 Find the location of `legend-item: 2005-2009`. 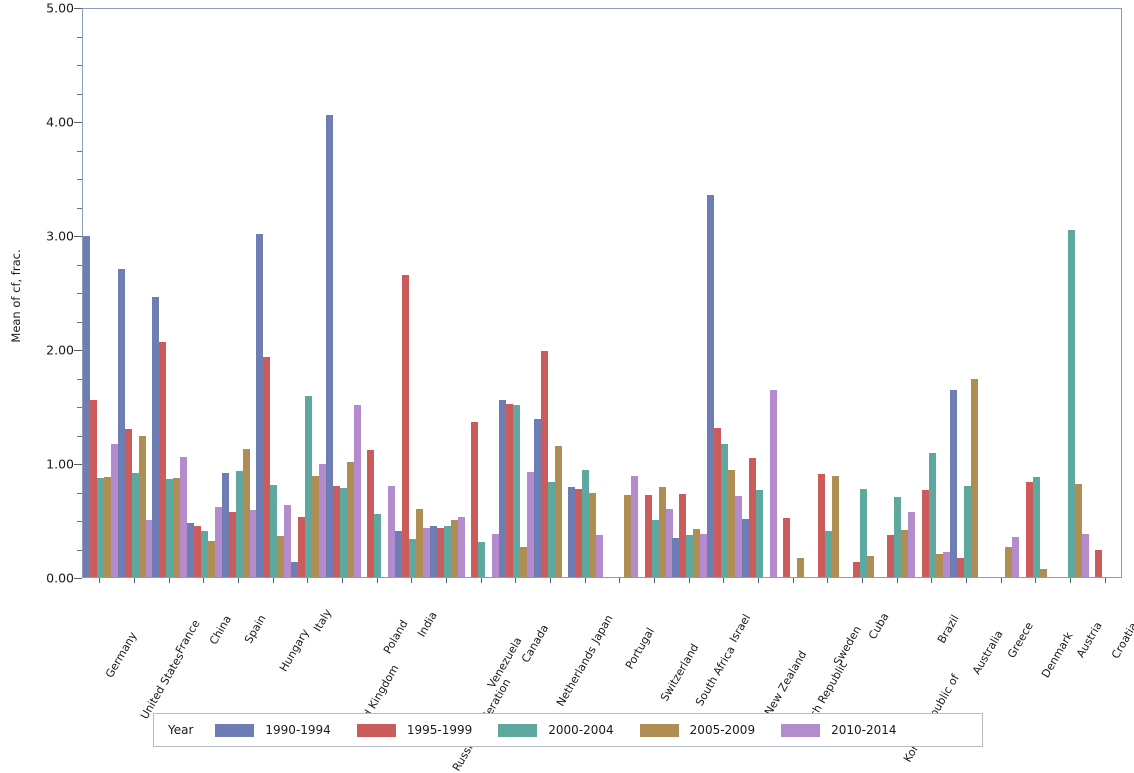

legend-item: 2005-2009 is located at coordinates (697, 730).